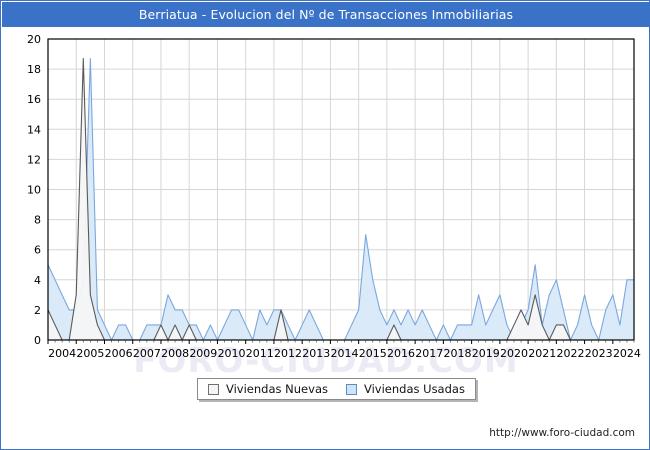 Image resolution: width=650 pixels, height=450 pixels. I want to click on x-axis-tick-label: 2022, so click(570, 352).